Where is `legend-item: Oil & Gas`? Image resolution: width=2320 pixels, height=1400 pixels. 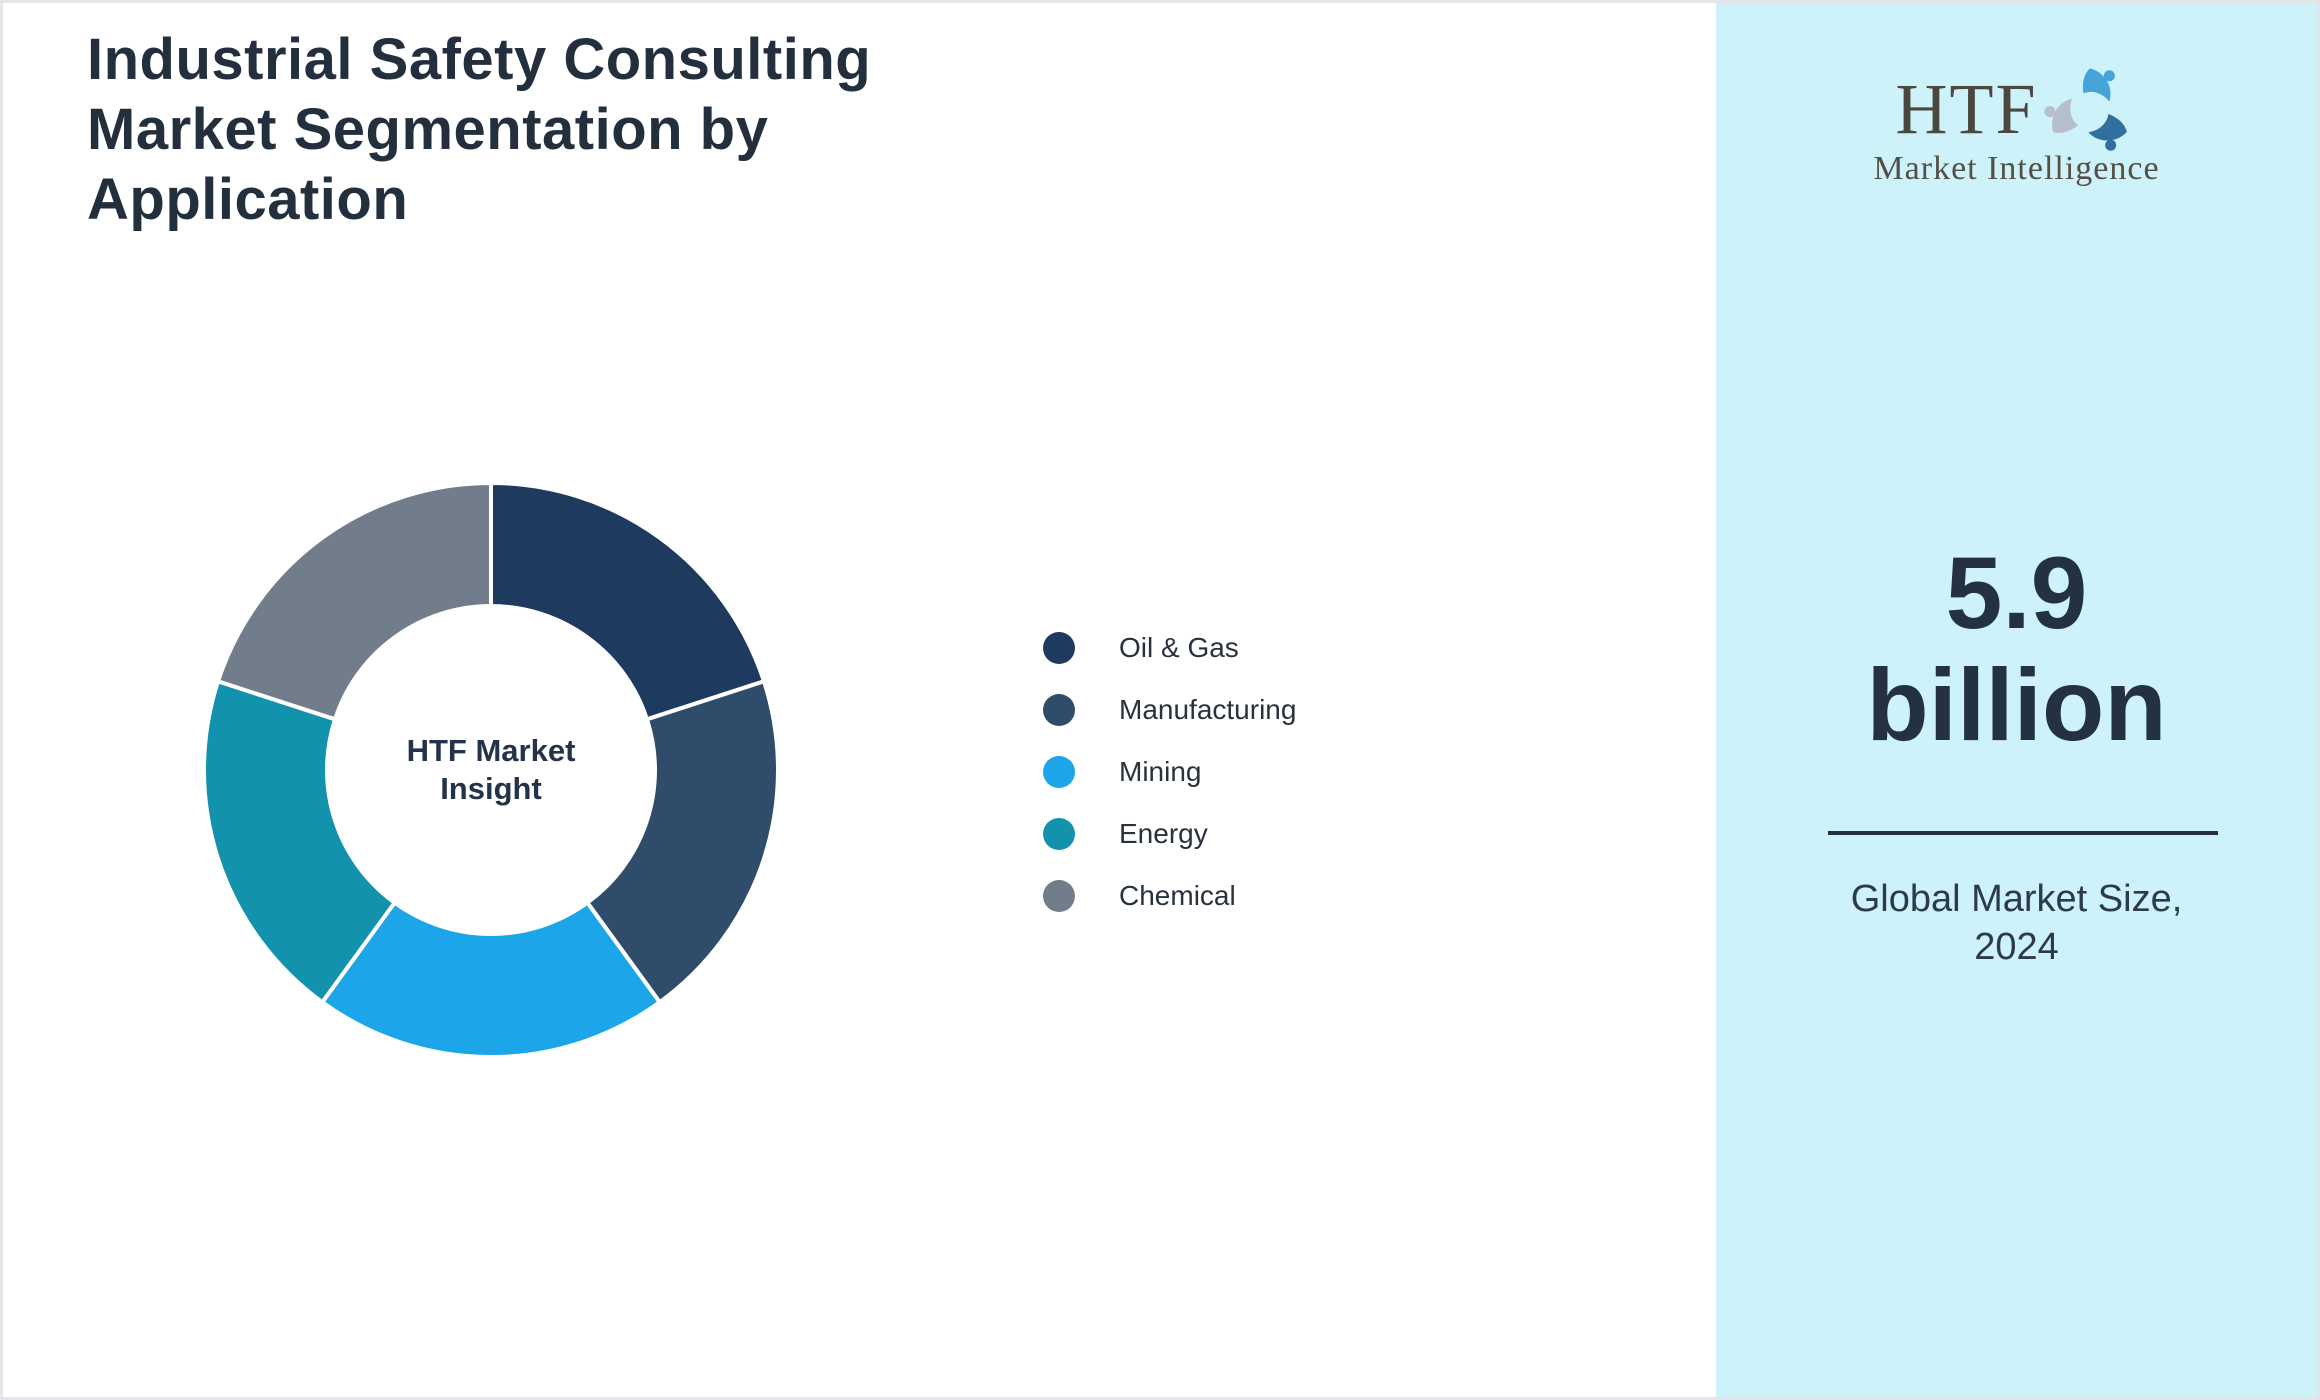 legend-item: Oil & Gas is located at coordinates (1169, 648).